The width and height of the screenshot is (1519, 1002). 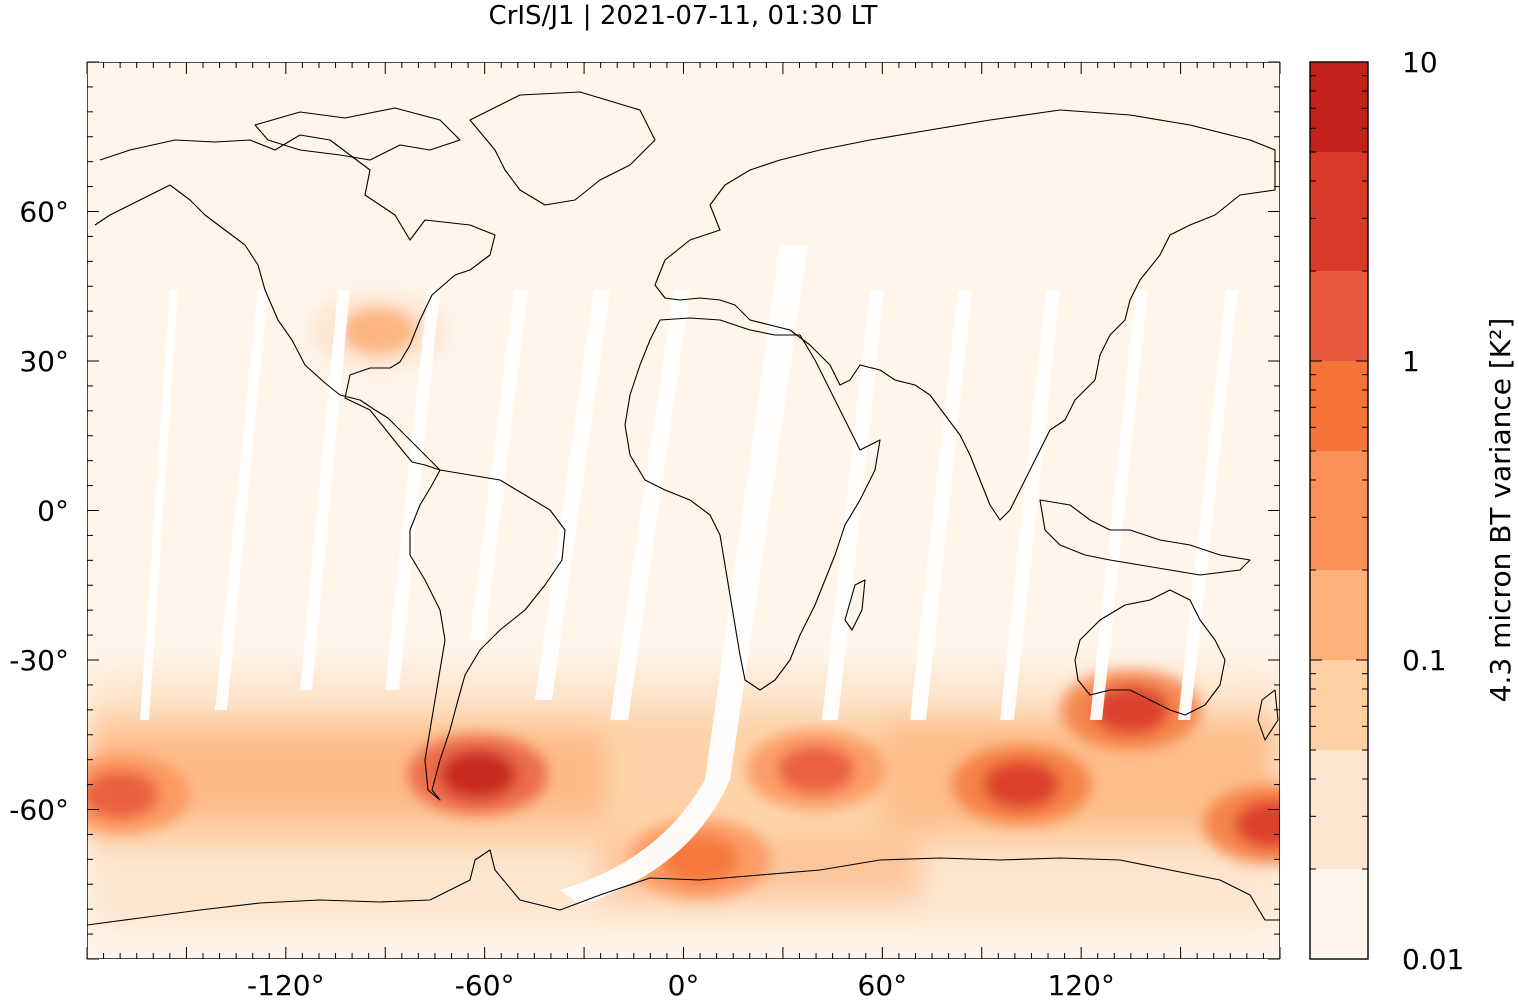 What do you see at coordinates (44, 361) in the screenshot?
I see `y-tick-label: 30°` at bounding box center [44, 361].